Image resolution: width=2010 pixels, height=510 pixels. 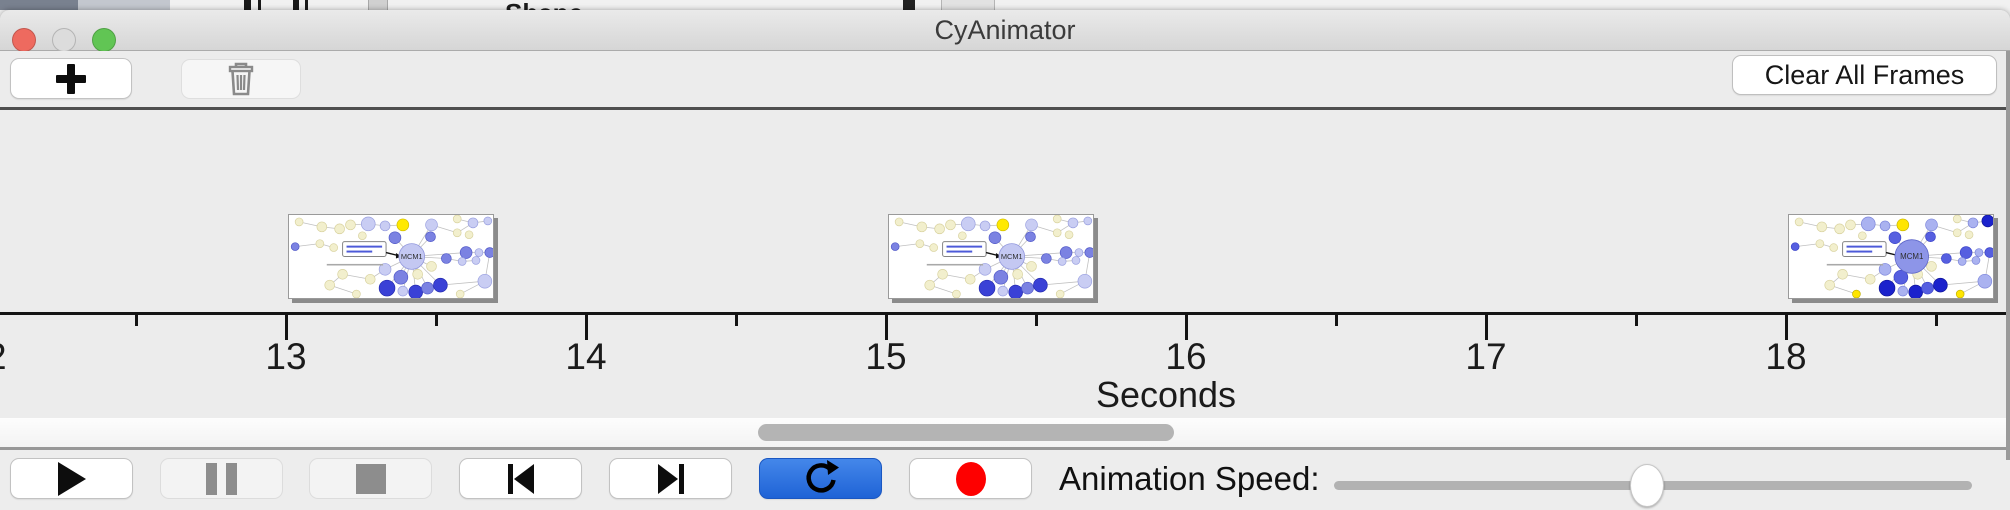 I want to click on time-axis, so click(x=1005, y=313).